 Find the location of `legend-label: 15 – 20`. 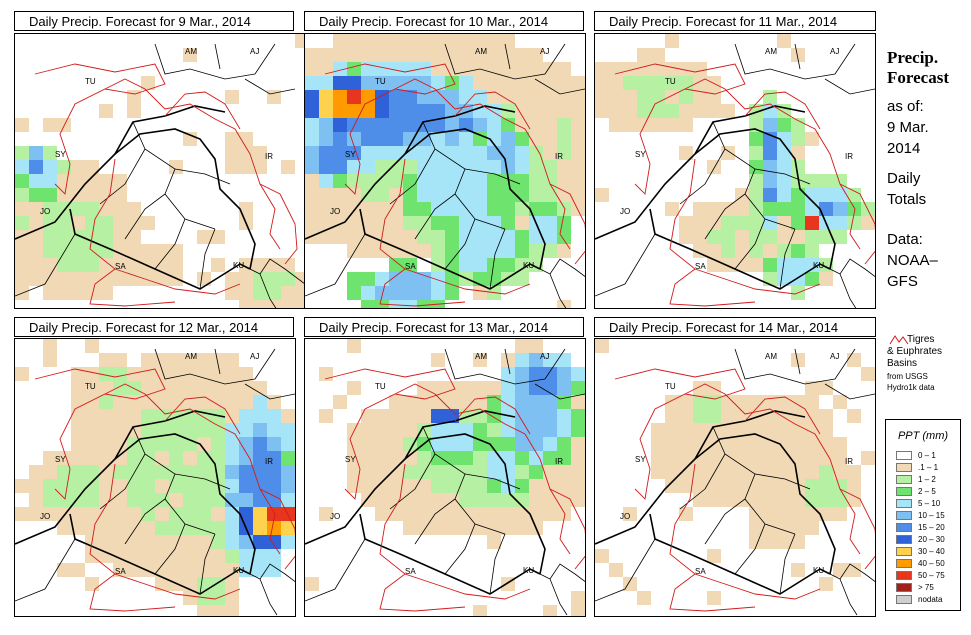

legend-label: 15 – 20 is located at coordinates (931, 527).